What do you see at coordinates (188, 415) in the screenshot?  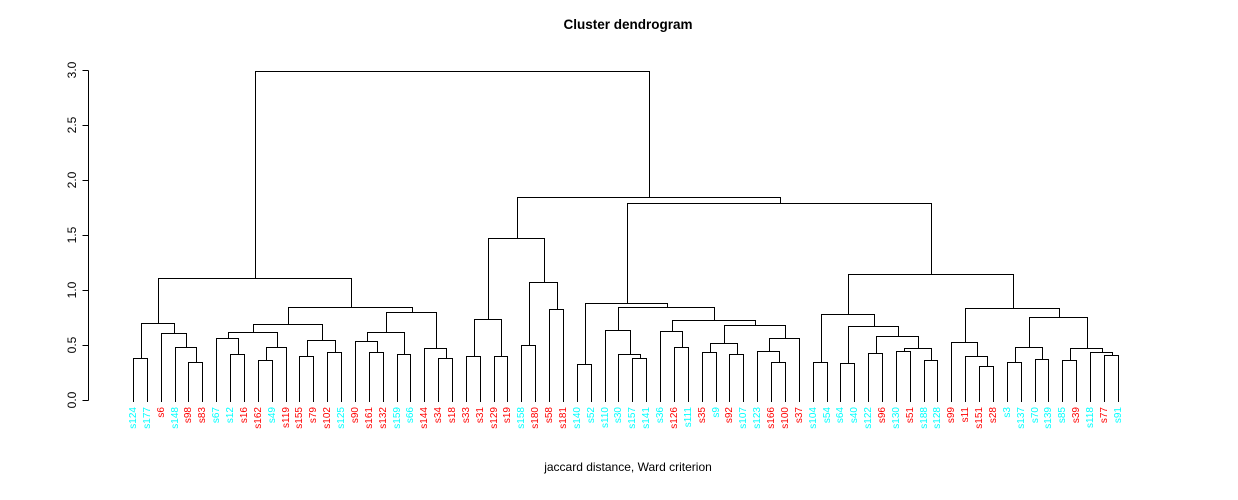 I see `leaf-label: s98` at bounding box center [188, 415].